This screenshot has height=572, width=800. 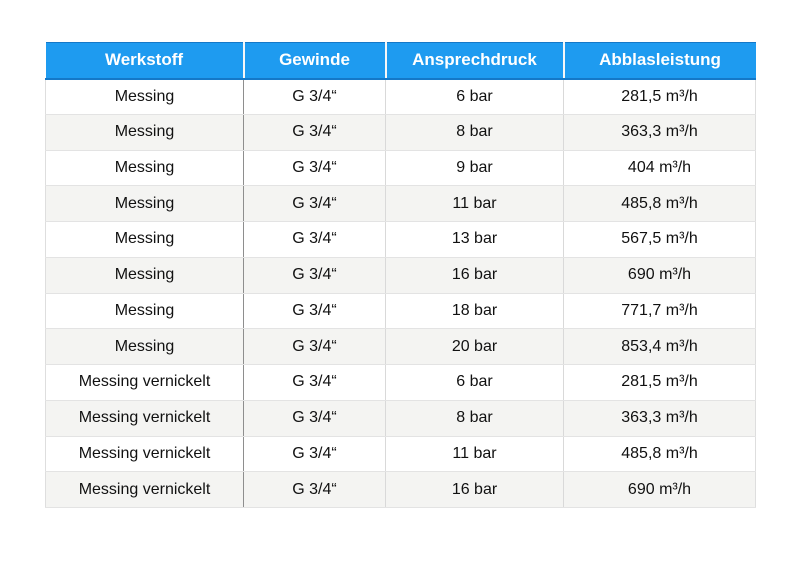 I want to click on table-row: Messing G 3/4“ 16 bar 690 m³/h, so click(x=400, y=275).